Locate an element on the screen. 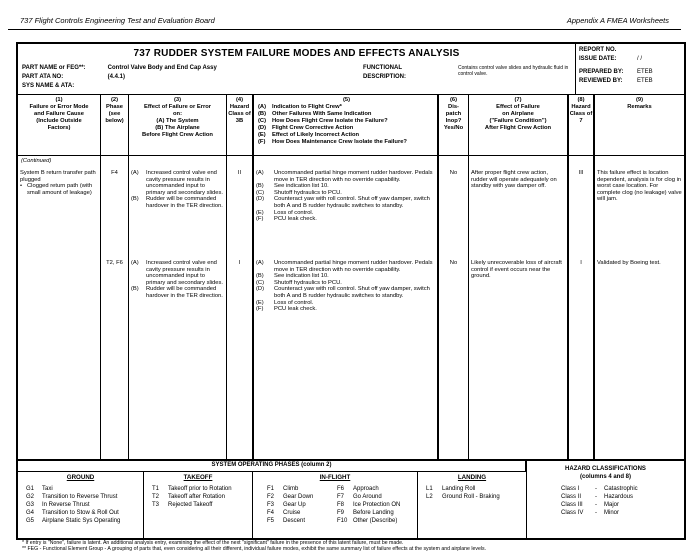  cell-hazard-3b: II I is located at coordinates (240, 307).